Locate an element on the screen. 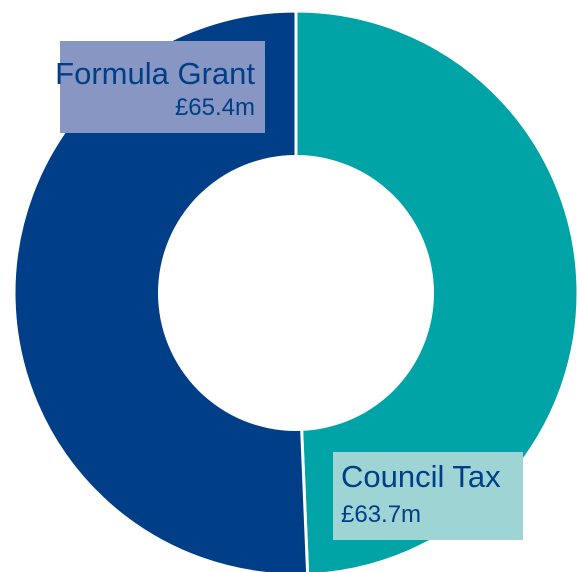 The image size is (581, 572). label-box-formula-grant is located at coordinates (162, 87).